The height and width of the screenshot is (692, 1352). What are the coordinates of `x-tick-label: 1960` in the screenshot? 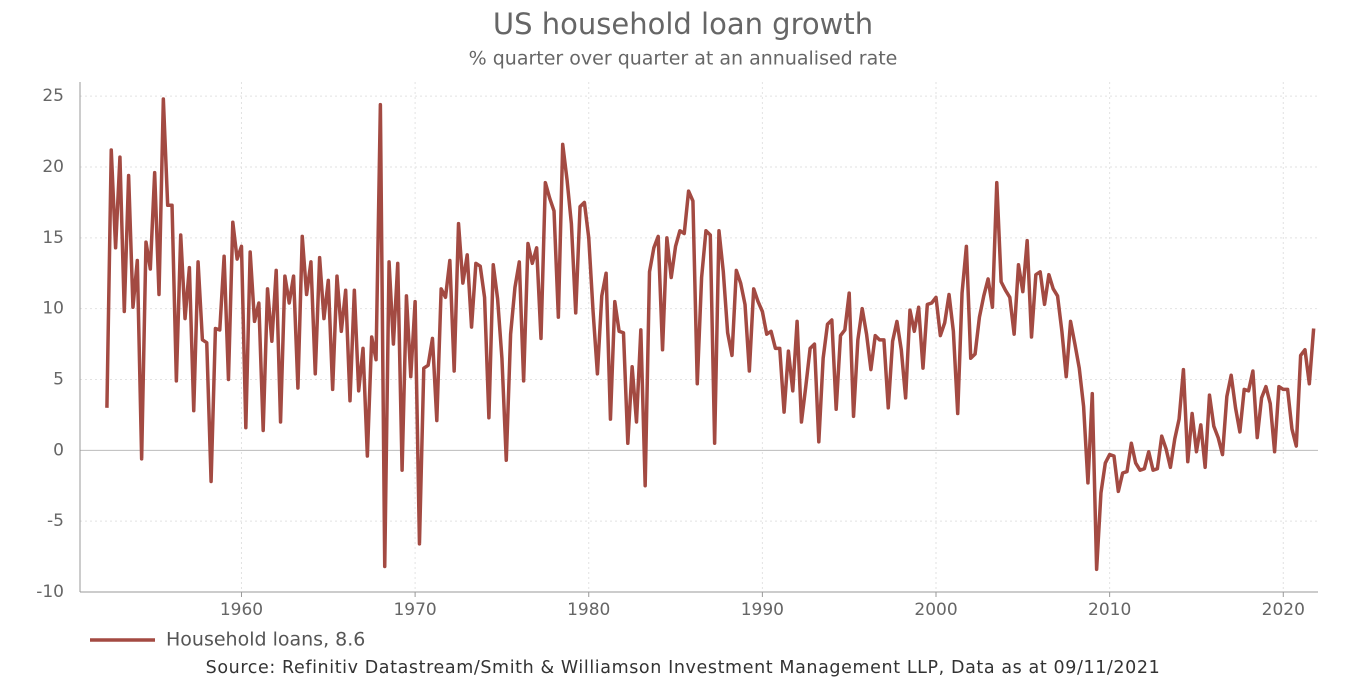 It's located at (241, 610).